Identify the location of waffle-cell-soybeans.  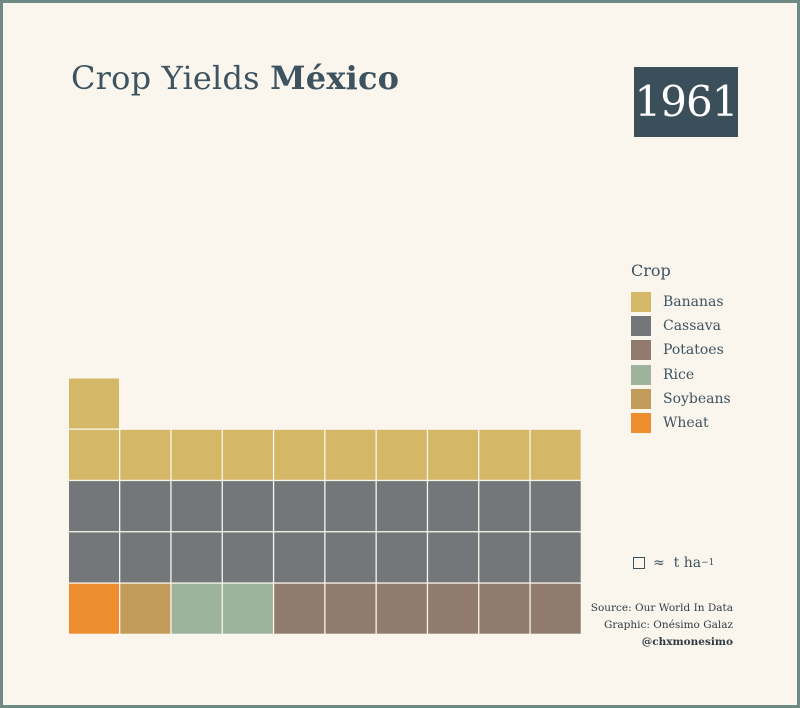
(145, 608).